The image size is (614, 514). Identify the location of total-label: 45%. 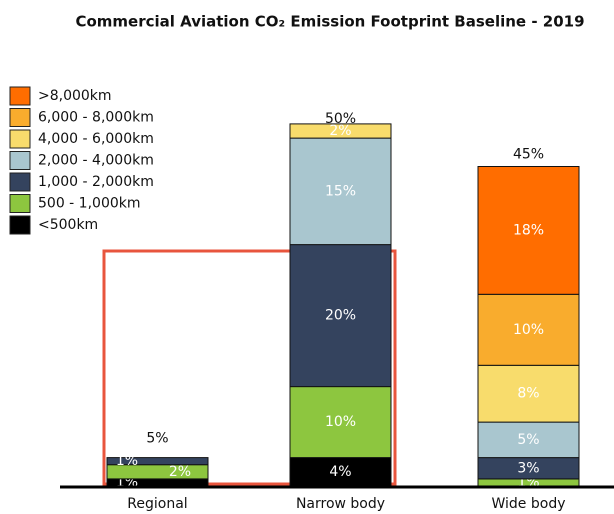
(528, 155).